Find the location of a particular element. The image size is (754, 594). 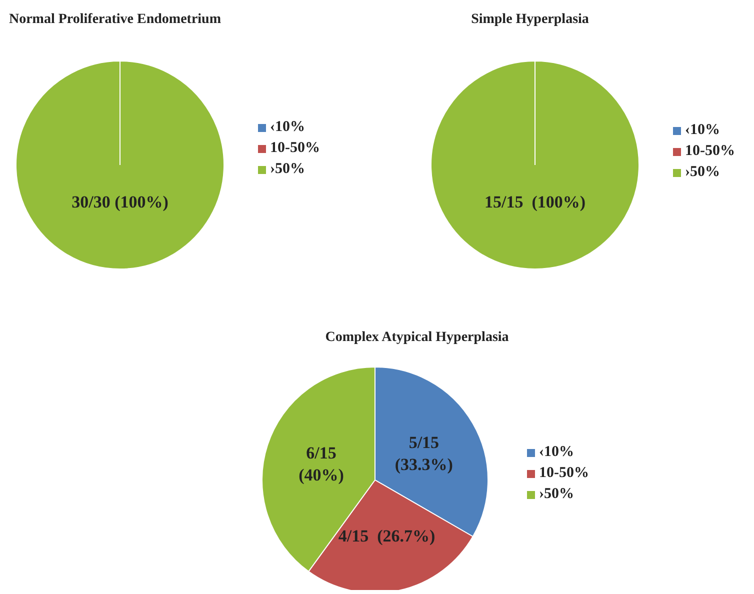

data-label: 4/15 (26.7%) is located at coordinates (387, 536).